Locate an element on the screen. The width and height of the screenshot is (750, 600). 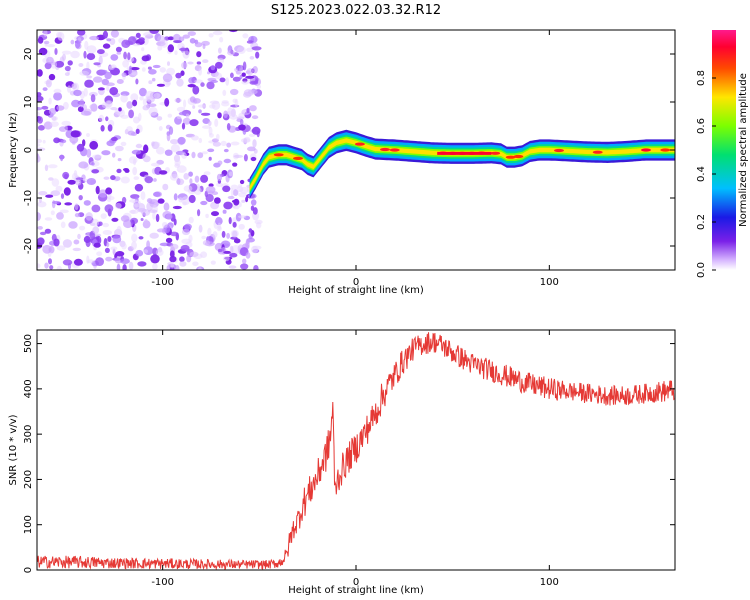
ridge-peak is located at coordinates (510, 157).